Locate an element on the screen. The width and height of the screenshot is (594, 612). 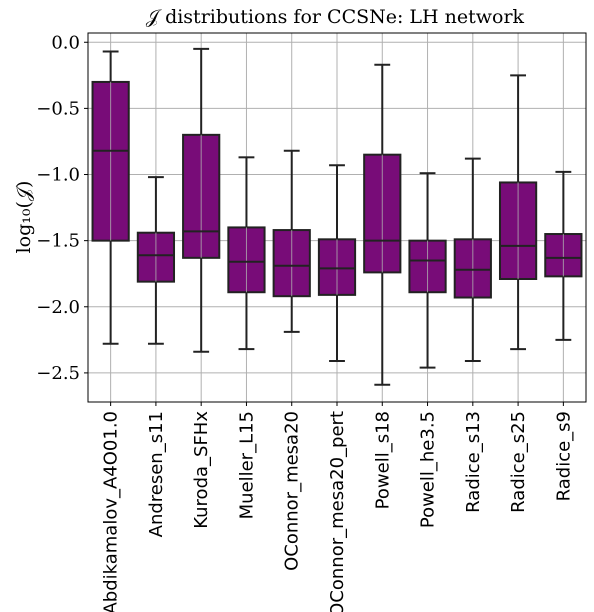
box-OConnor_mesa20_pert is located at coordinates (337, 263).